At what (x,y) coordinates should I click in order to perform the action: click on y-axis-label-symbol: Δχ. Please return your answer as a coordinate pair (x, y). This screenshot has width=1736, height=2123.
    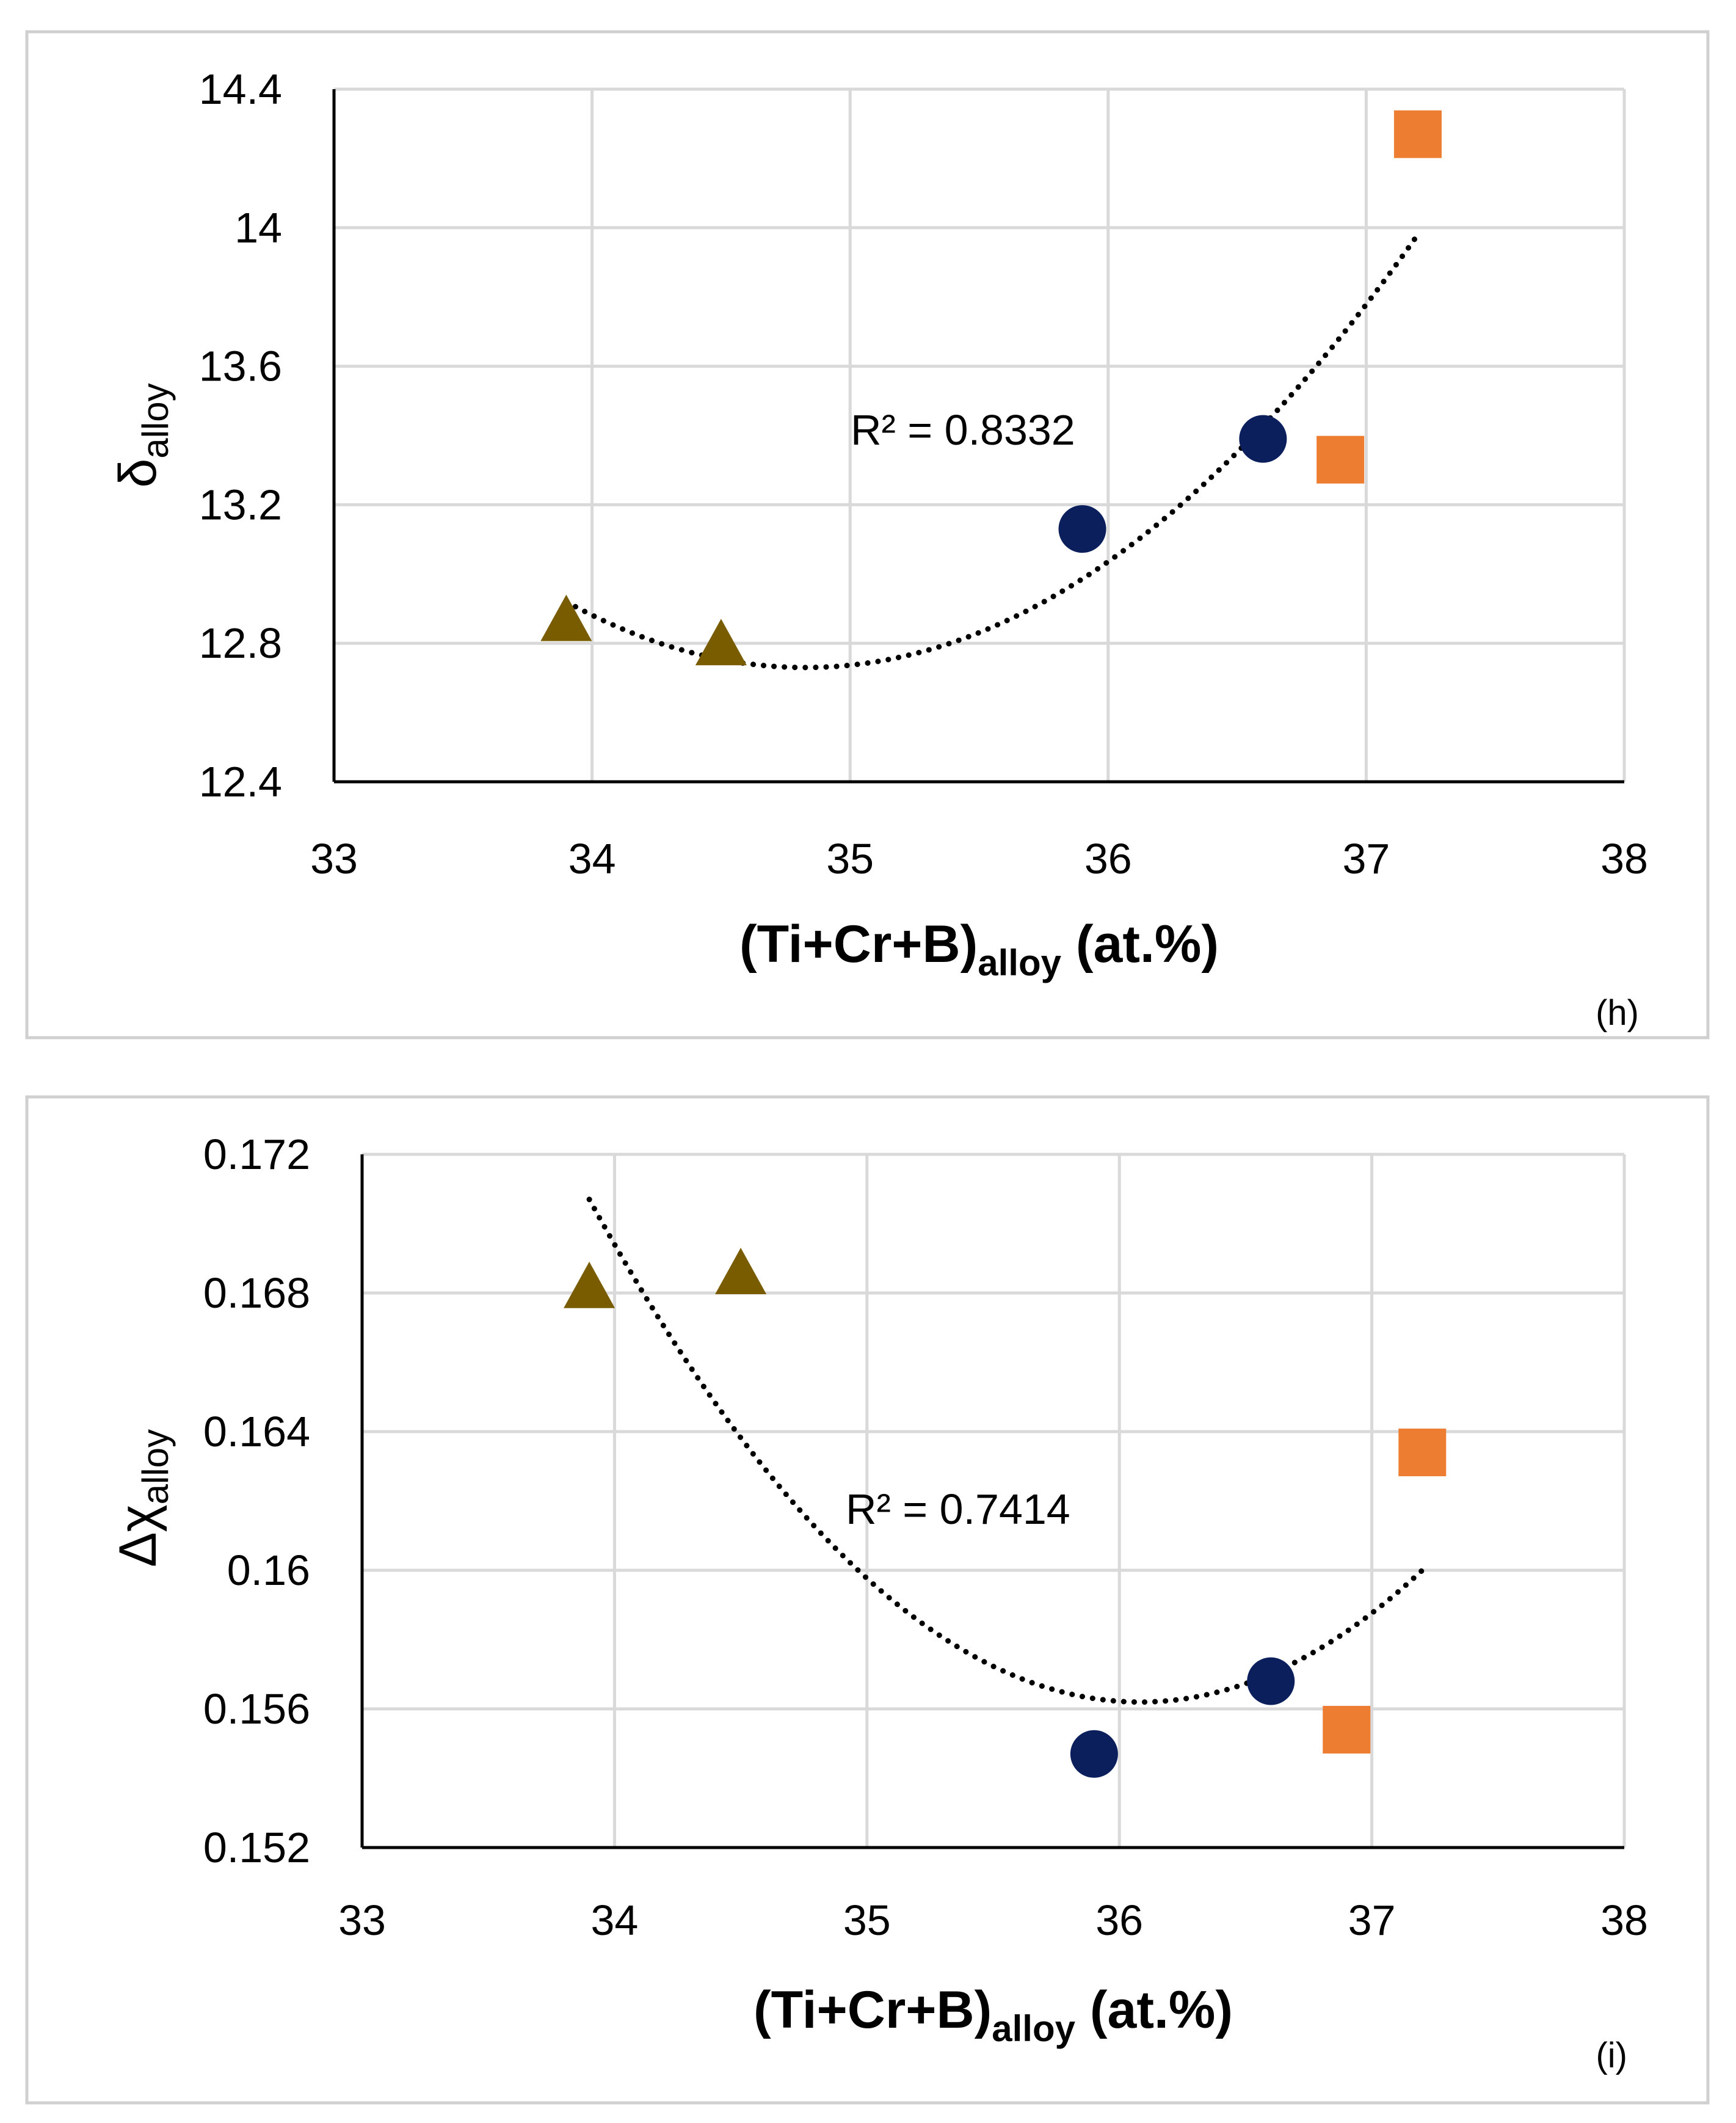
    Looking at the image, I should click on (138, 1535).